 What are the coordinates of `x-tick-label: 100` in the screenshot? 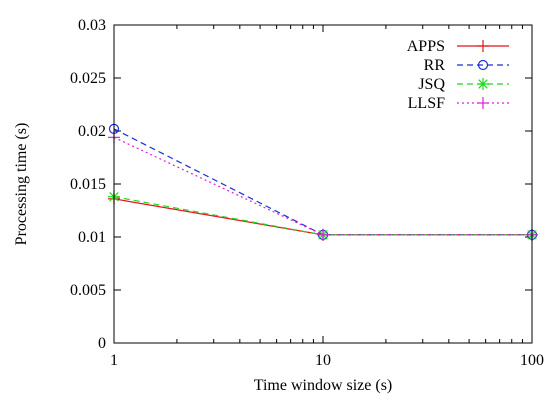 It's located at (532, 360).